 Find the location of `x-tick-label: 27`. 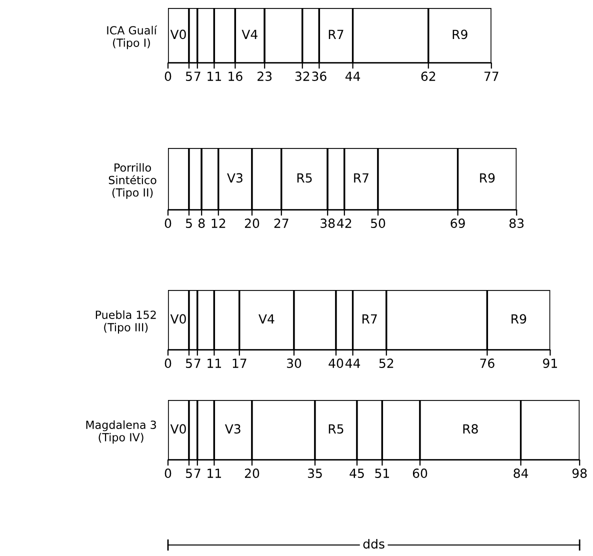

x-tick-label: 27 is located at coordinates (281, 223).